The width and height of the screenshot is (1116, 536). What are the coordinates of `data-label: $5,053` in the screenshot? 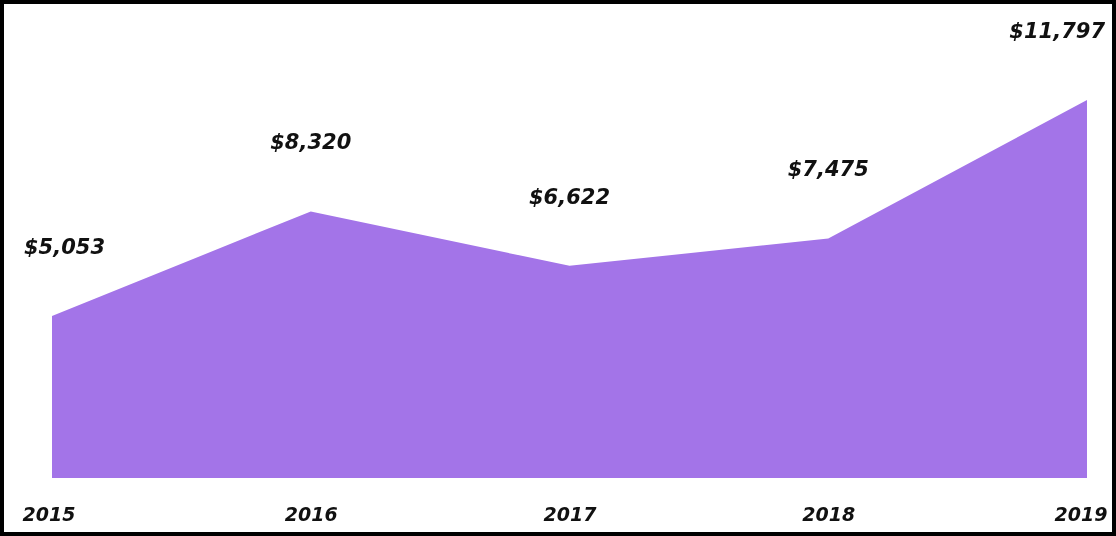 It's located at (65, 247).